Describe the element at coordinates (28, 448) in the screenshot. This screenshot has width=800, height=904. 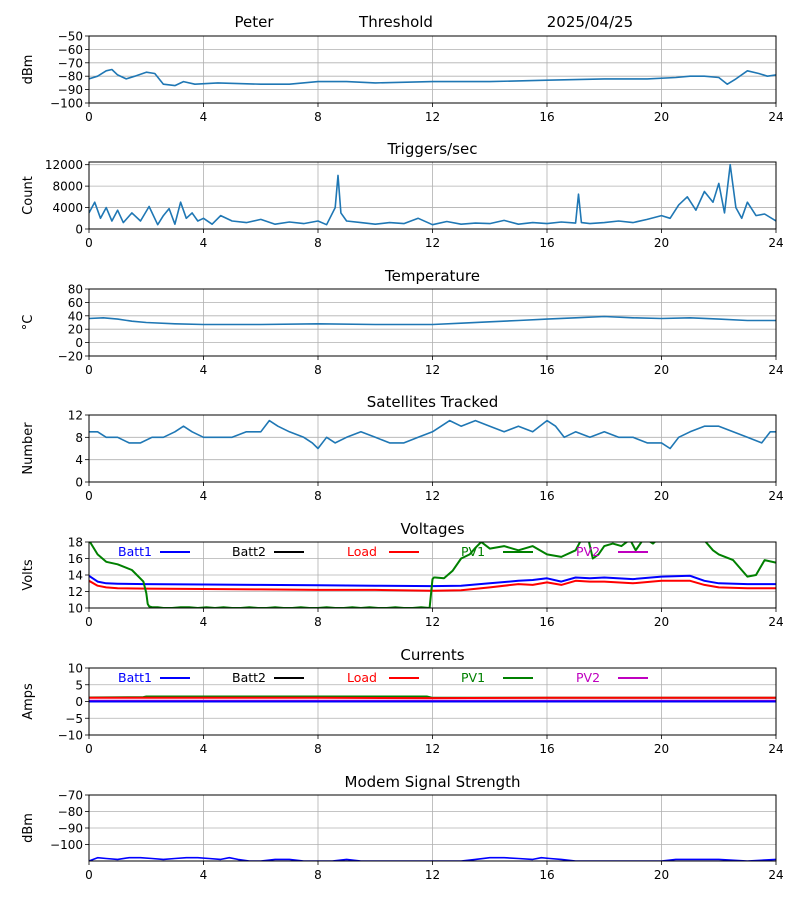
I see `y-axis-label: Number` at that location.